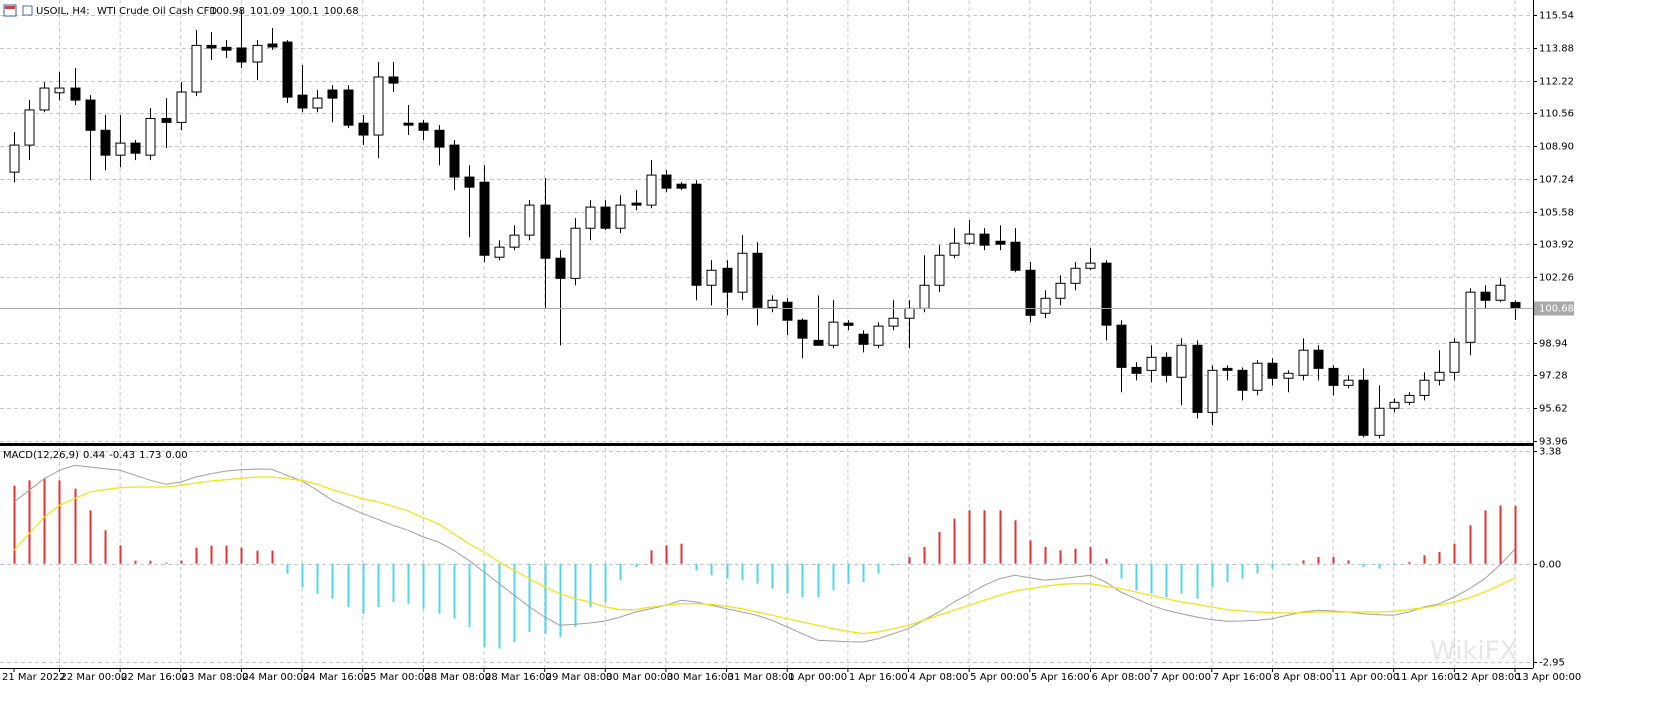 This screenshot has height=723, width=1656. What do you see at coordinates (1552, 663) in the screenshot?
I see `y-tick-label: -2.95` at bounding box center [1552, 663].